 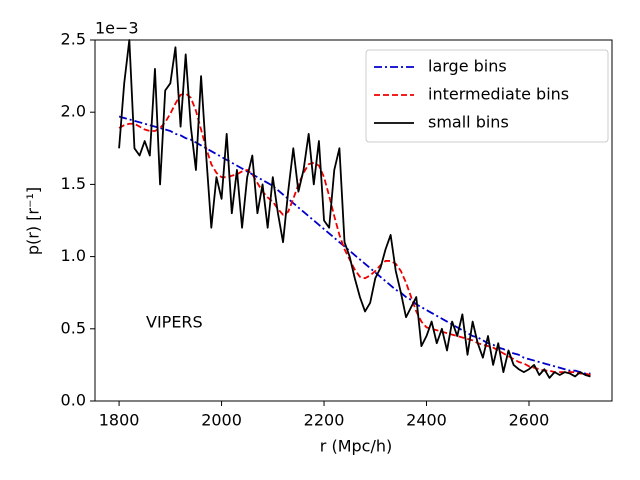 I want to click on y-tick-label: 1.0, so click(x=73, y=255).